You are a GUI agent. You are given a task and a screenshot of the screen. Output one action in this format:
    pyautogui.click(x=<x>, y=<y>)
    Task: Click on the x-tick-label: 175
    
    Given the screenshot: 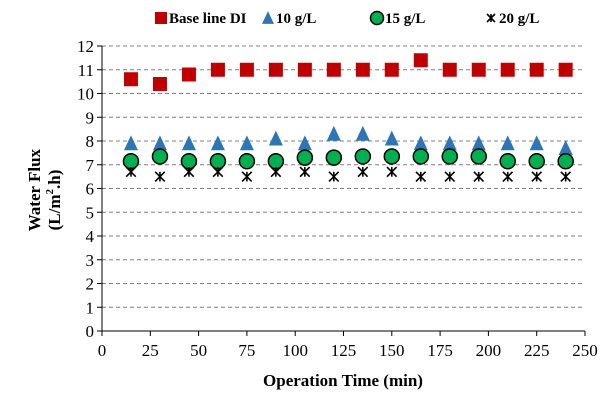 What is the action you would take?
    pyautogui.click(x=440, y=350)
    